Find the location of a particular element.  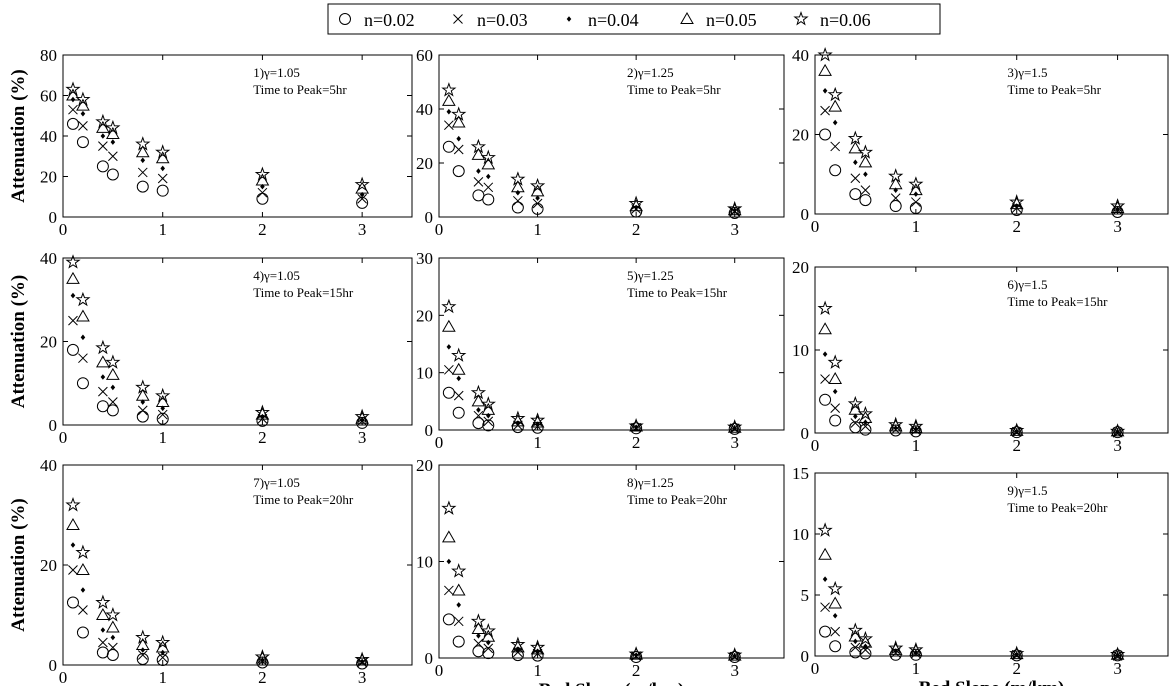

legend: n=0.02 n=0.03 n=0.04 n=0.05 n=0.06 is located at coordinates (634, 19).